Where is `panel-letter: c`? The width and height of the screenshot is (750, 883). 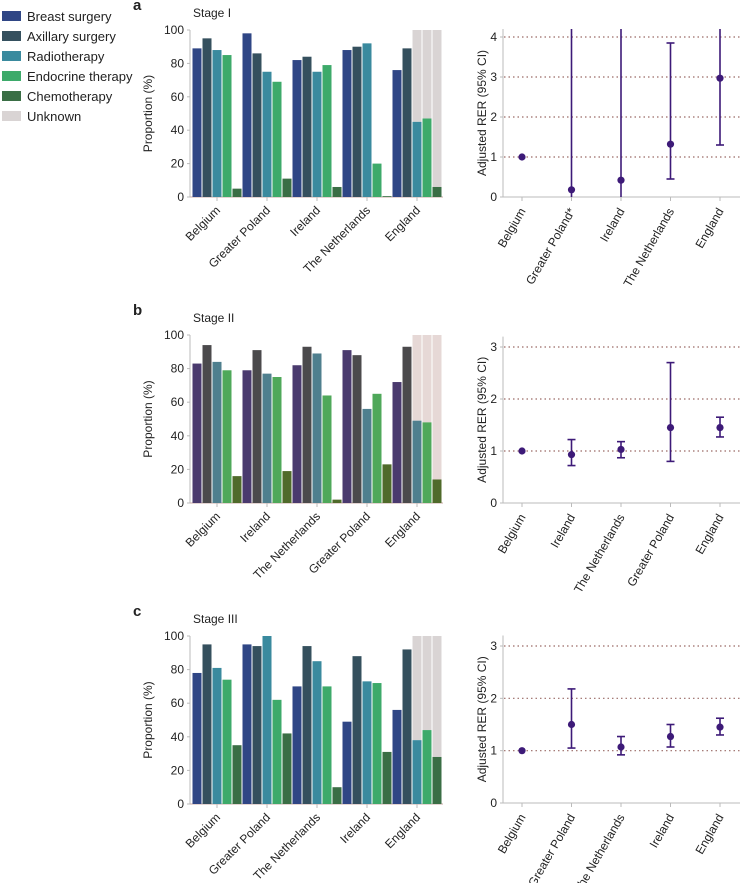 panel-letter: c is located at coordinates (137, 611).